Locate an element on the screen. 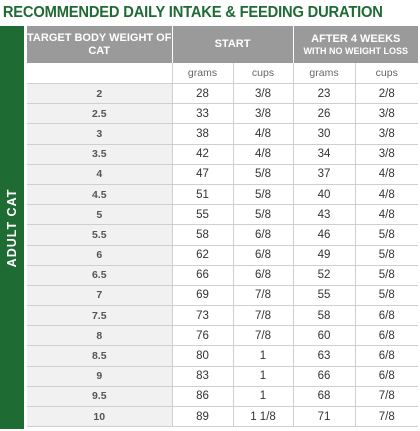 This screenshot has height=431, width=420. after-grams-cell: 46 is located at coordinates (324, 235).